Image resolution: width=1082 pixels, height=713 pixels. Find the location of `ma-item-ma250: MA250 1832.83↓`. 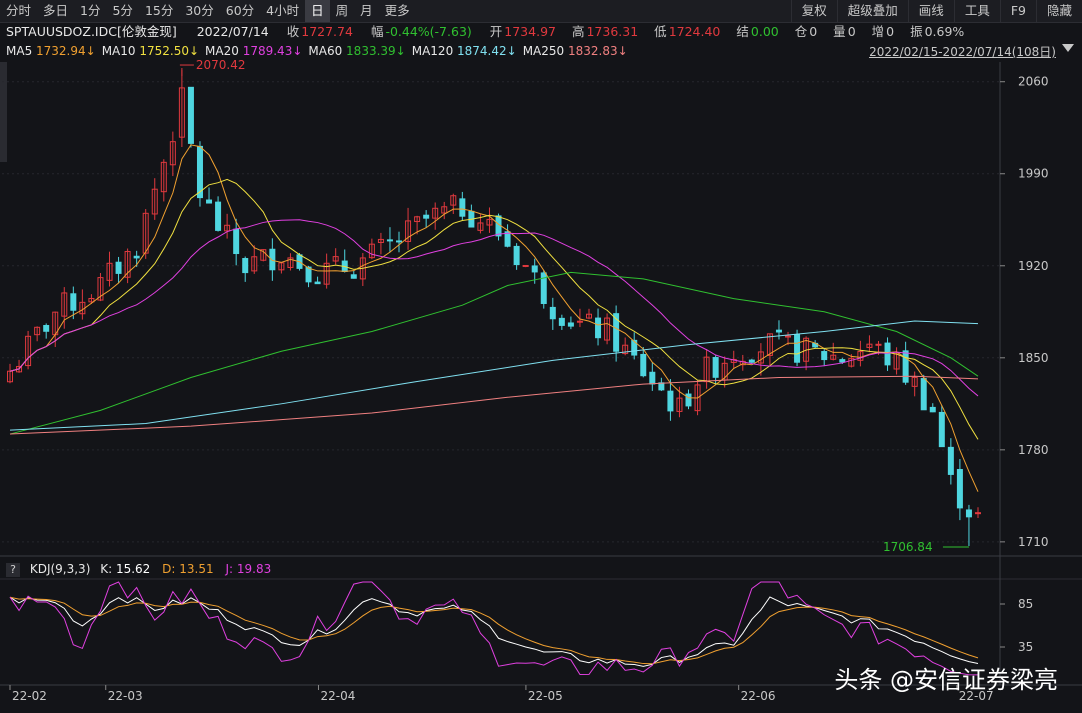

ma-item-ma250: MA250 1832.83↓ is located at coordinates (575, 51).